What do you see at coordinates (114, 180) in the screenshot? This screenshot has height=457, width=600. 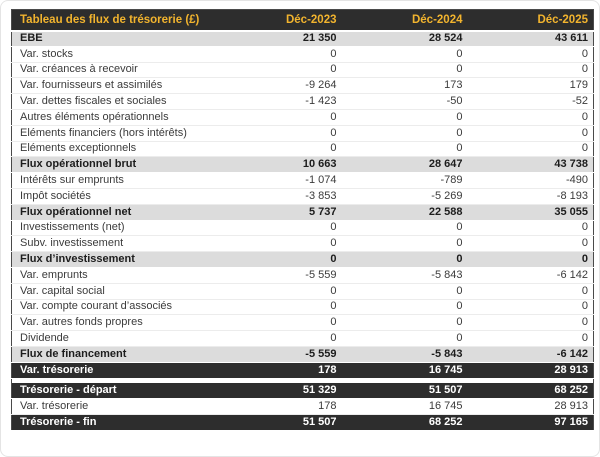 I see `row-label: Intérêts sur emprunts` at bounding box center [114, 180].